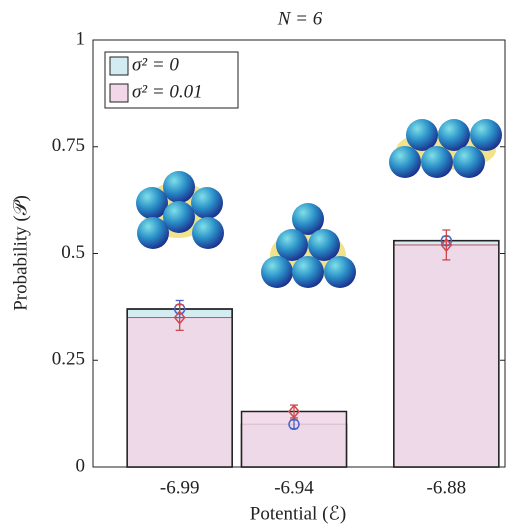  What do you see at coordinates (20, 253) in the screenshot?
I see `y-axis-label: Probability (𝒫)` at bounding box center [20, 253].